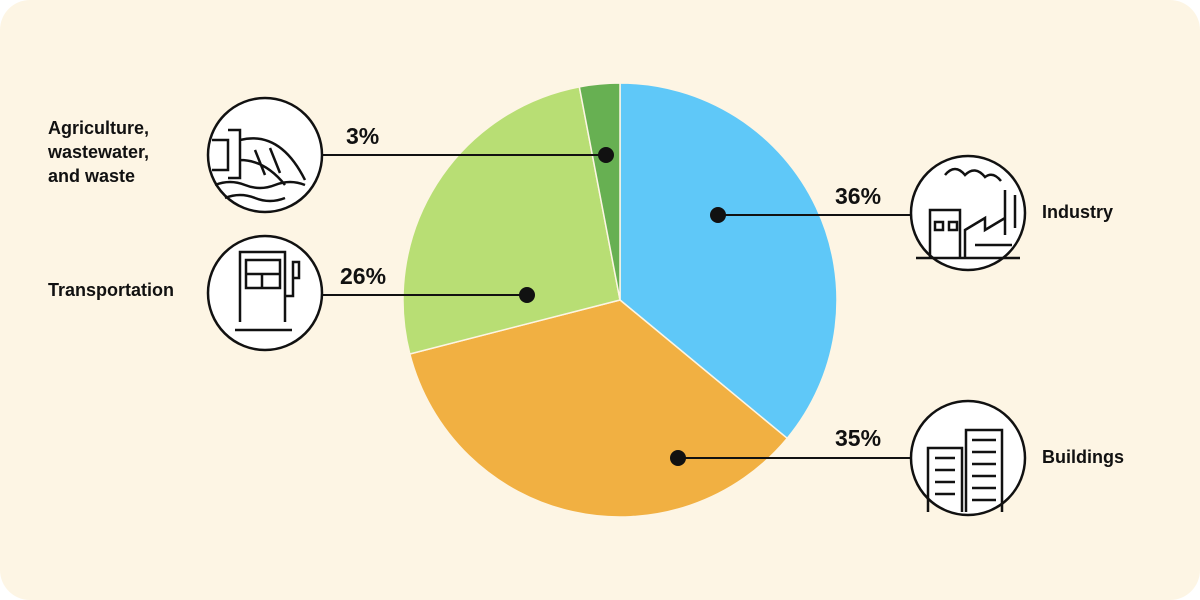  I want to click on category-label: Agriculture, wastewater, and waste, so click(99, 152).